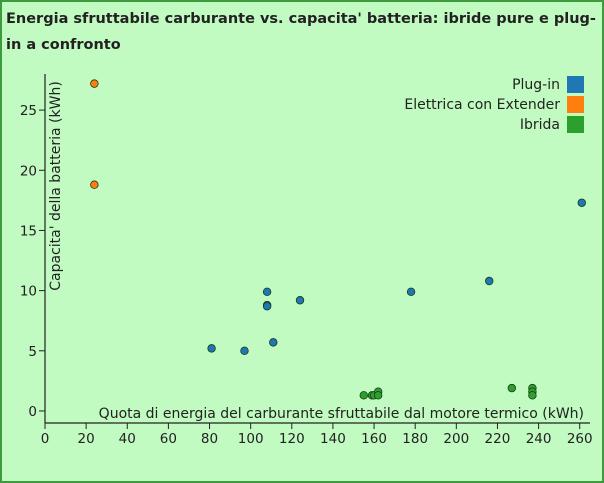  What do you see at coordinates (86, 439) in the screenshot?
I see `x-tick-label: 20` at bounding box center [86, 439].